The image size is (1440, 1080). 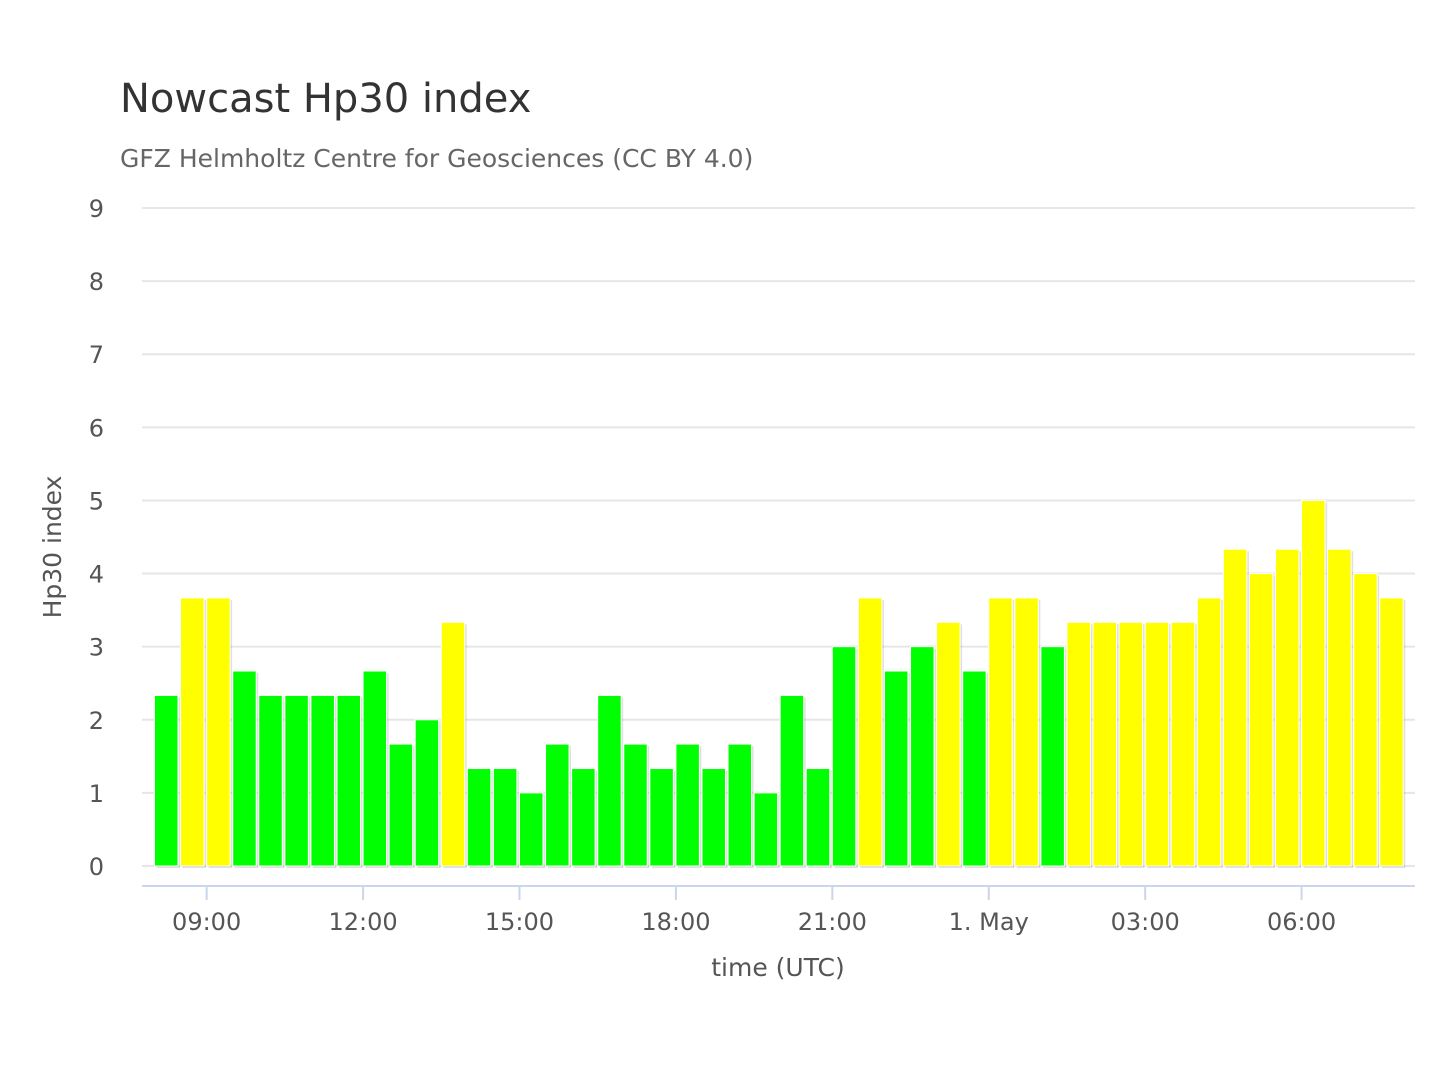 What do you see at coordinates (96, 538) in the screenshot?
I see `y-axis-ticks: 0 1 2 3 4 5 6 7 8 9` at bounding box center [96, 538].